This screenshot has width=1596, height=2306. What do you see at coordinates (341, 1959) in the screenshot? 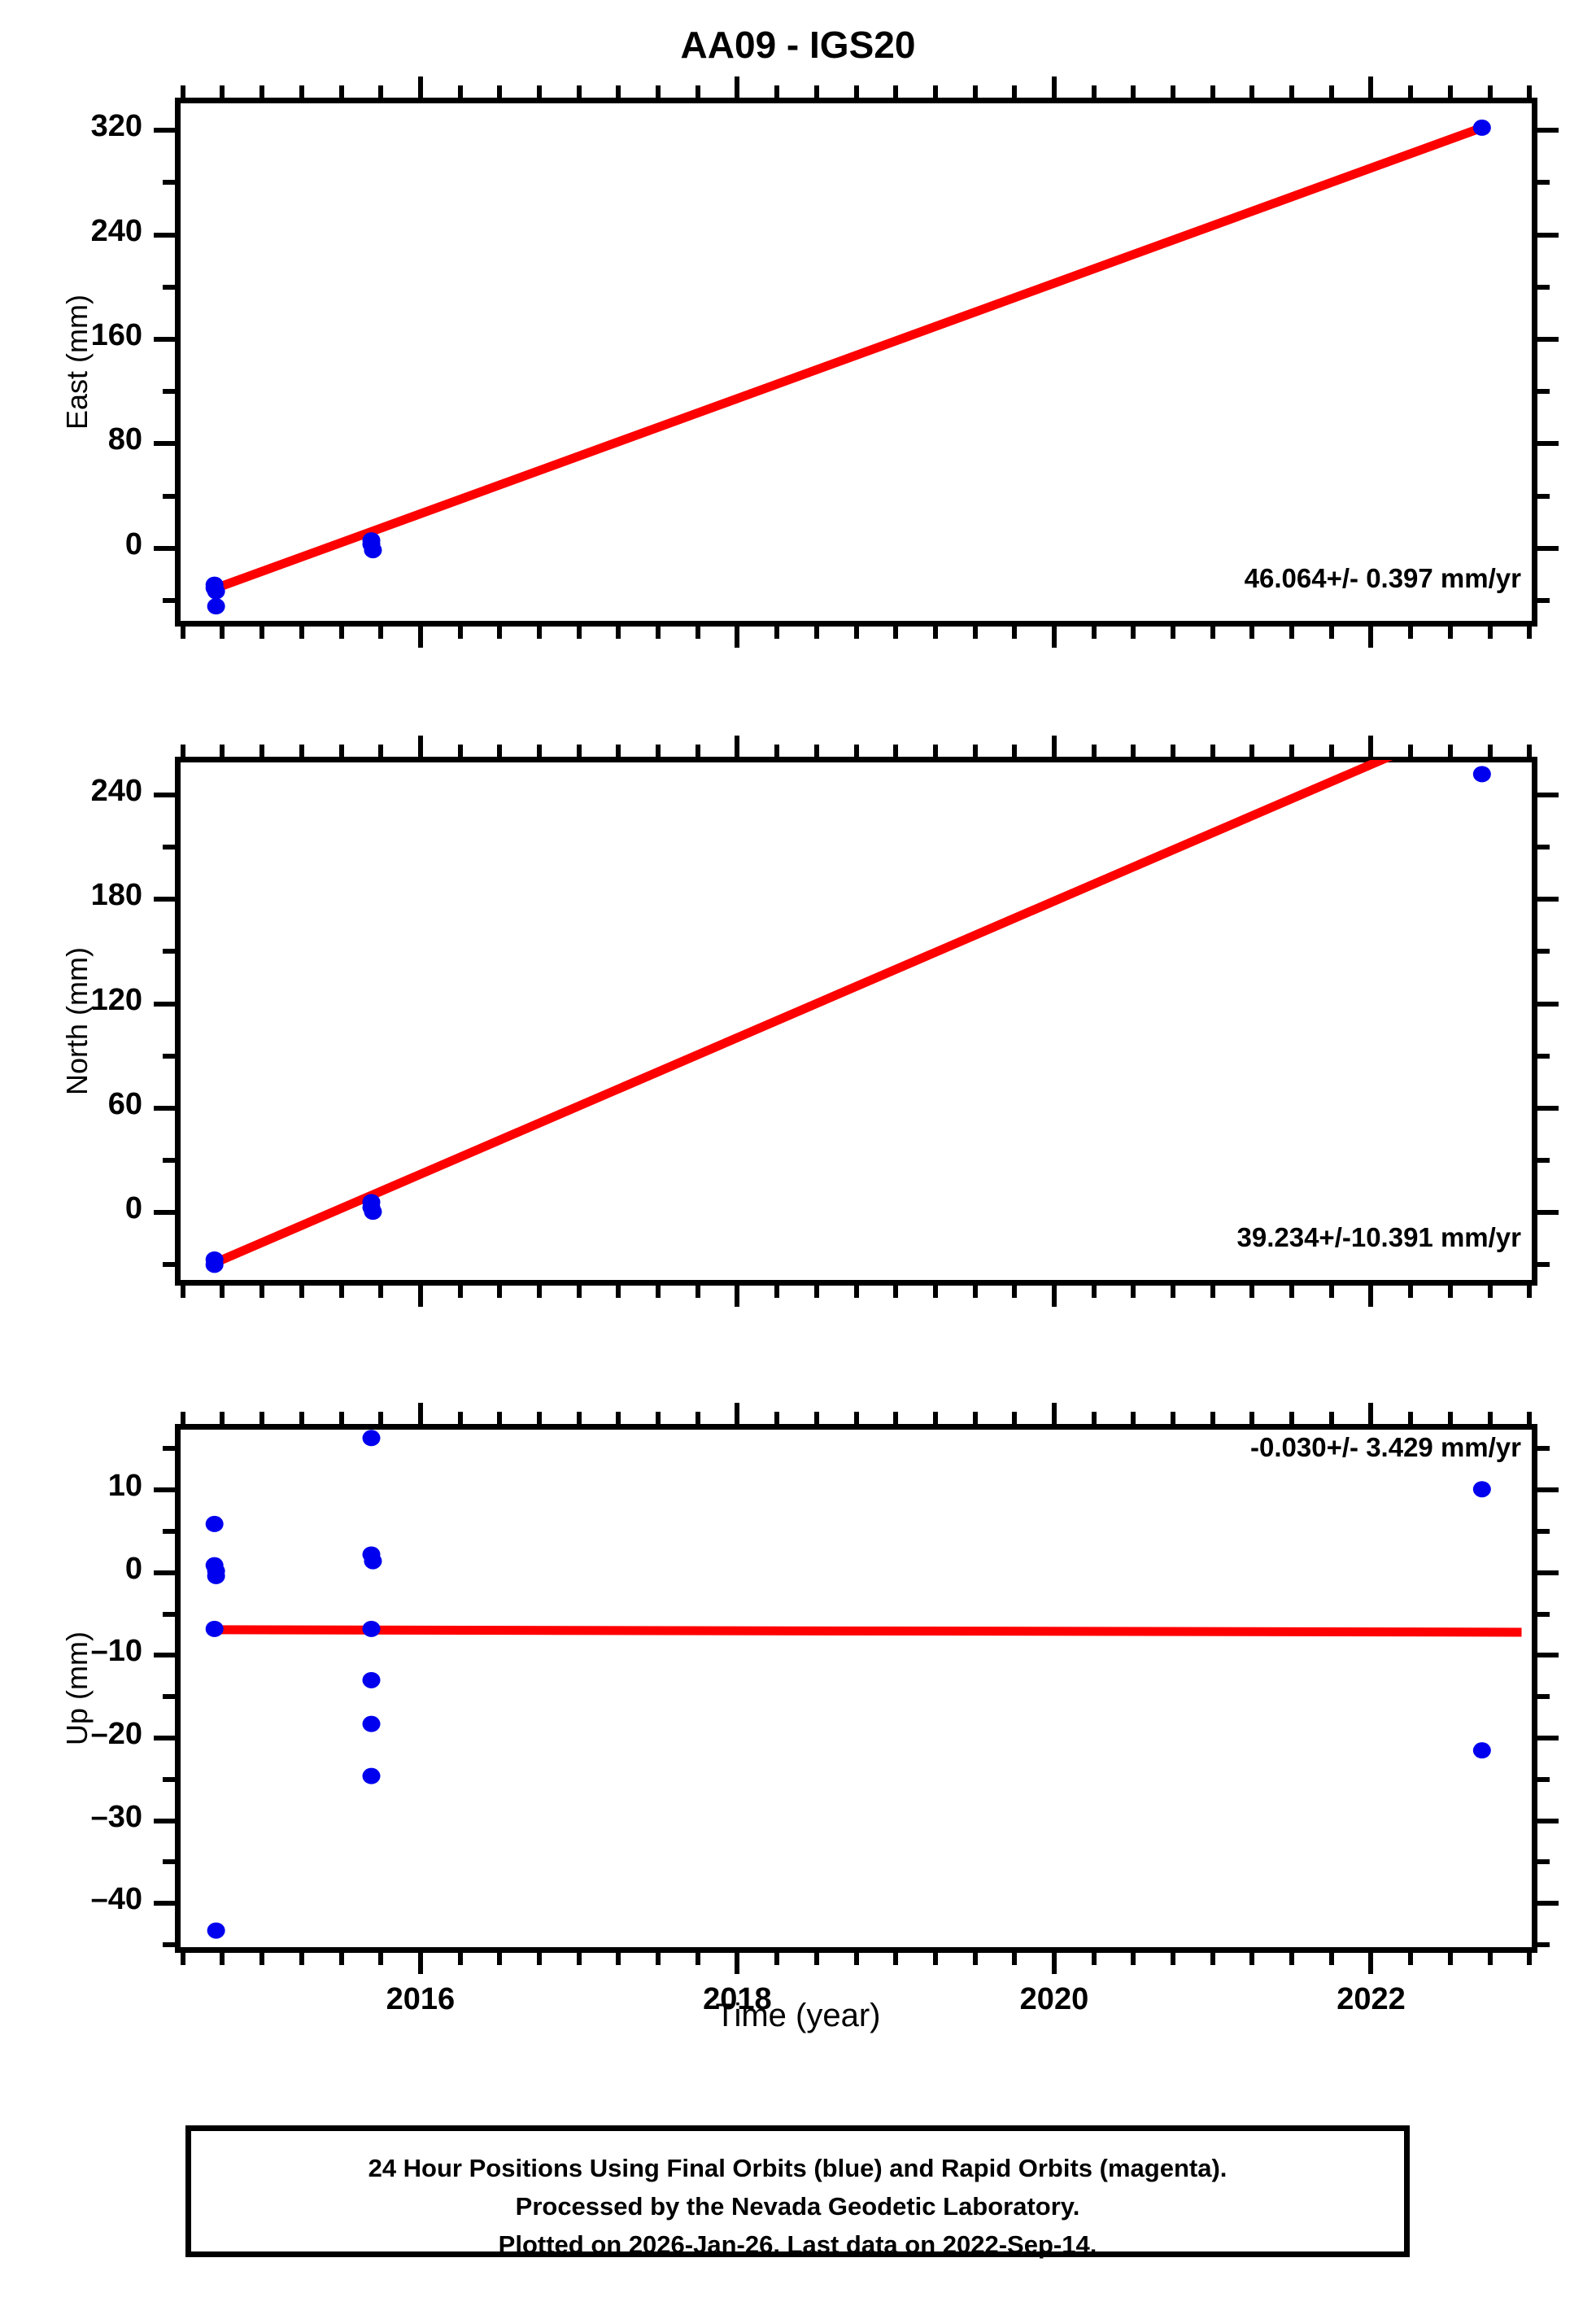
I see `xtick-mark-bottom-up-2015.50` at bounding box center [341, 1959].